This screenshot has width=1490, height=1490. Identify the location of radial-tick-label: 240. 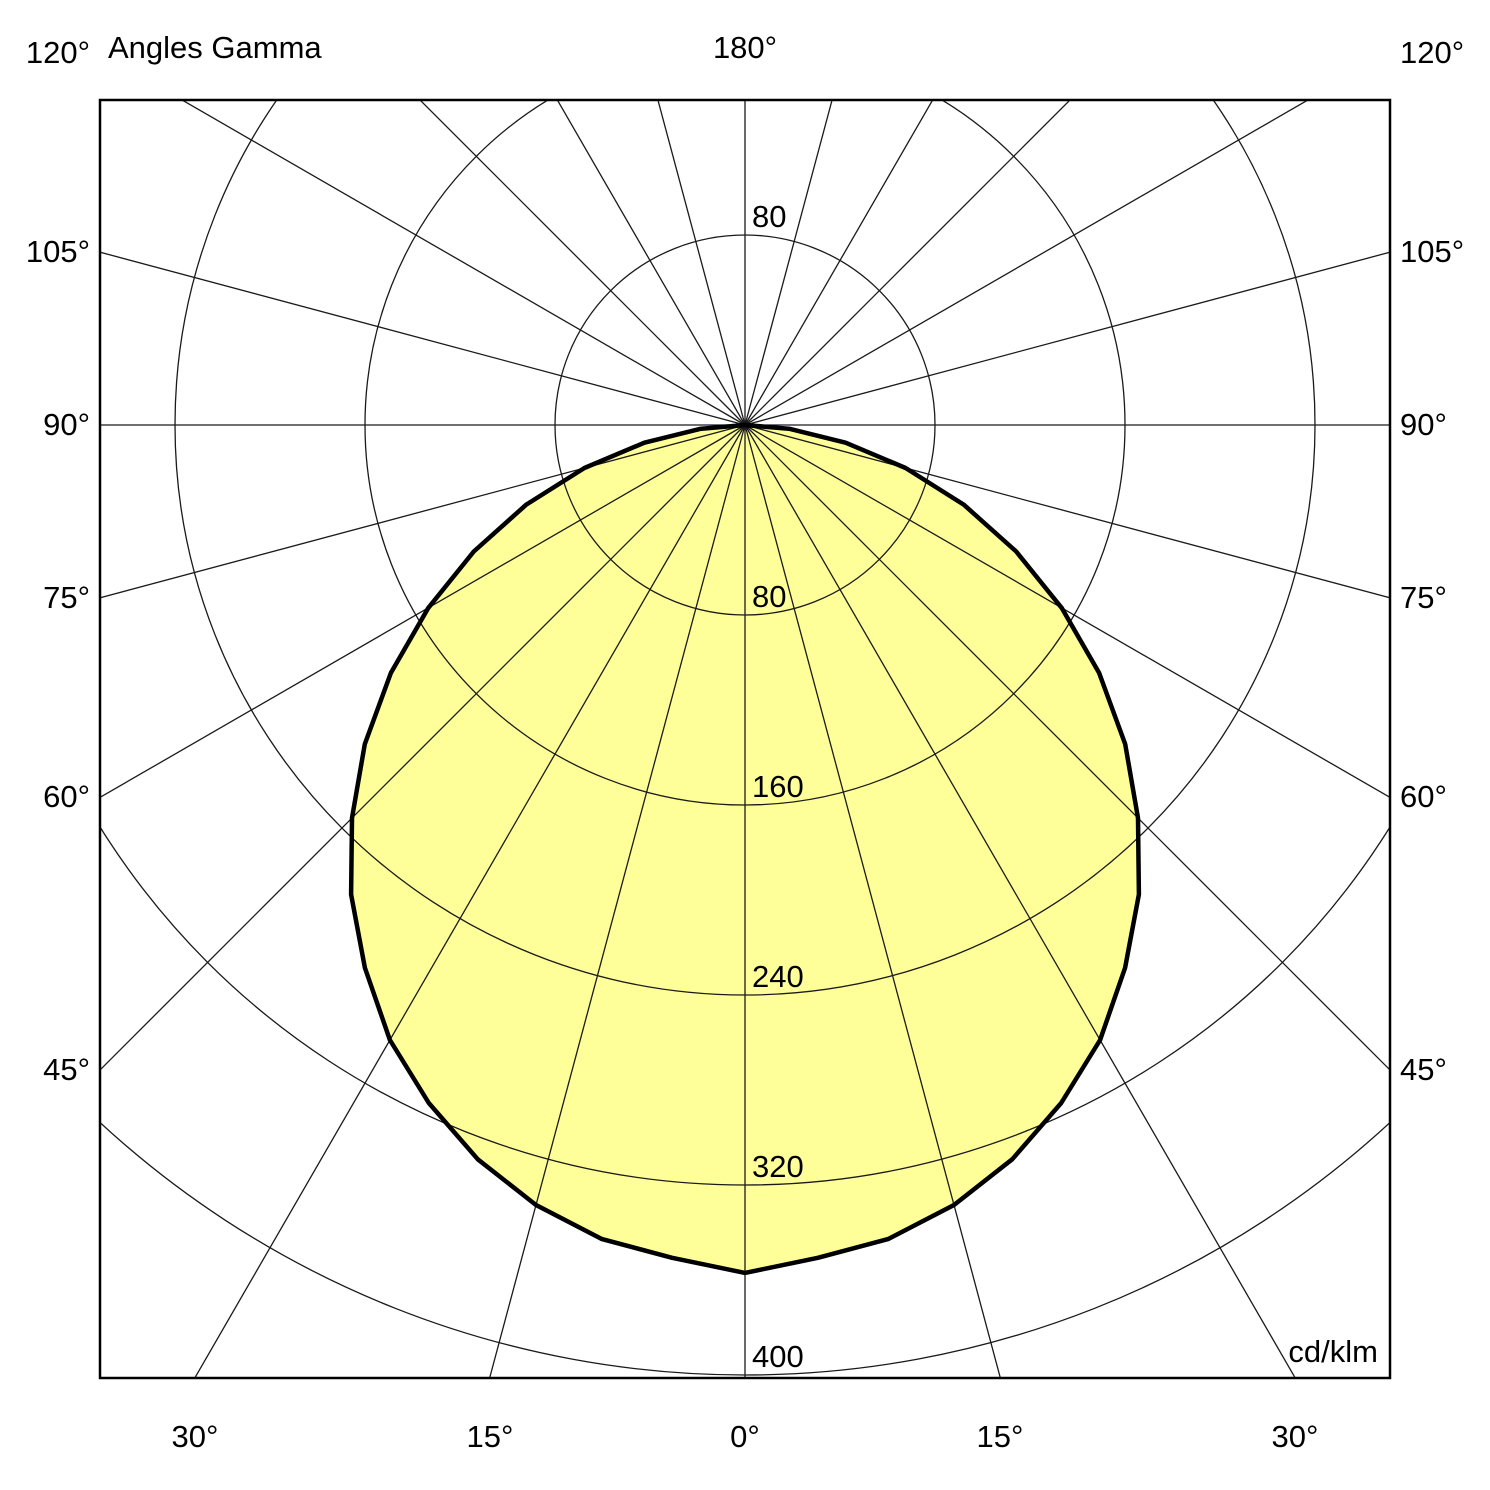
(778, 976).